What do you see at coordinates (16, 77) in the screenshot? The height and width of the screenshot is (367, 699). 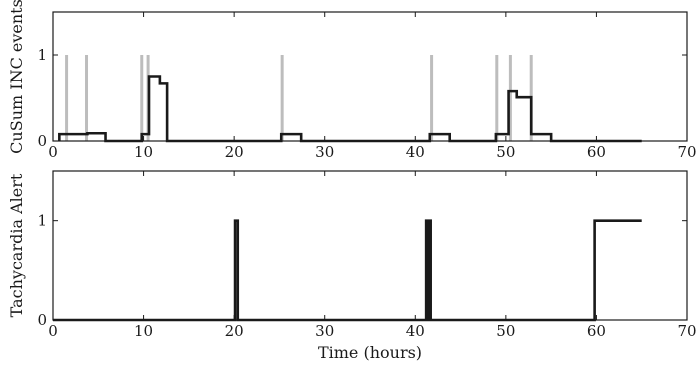 I see `y-axis-label: CuSum INC events` at bounding box center [16, 77].